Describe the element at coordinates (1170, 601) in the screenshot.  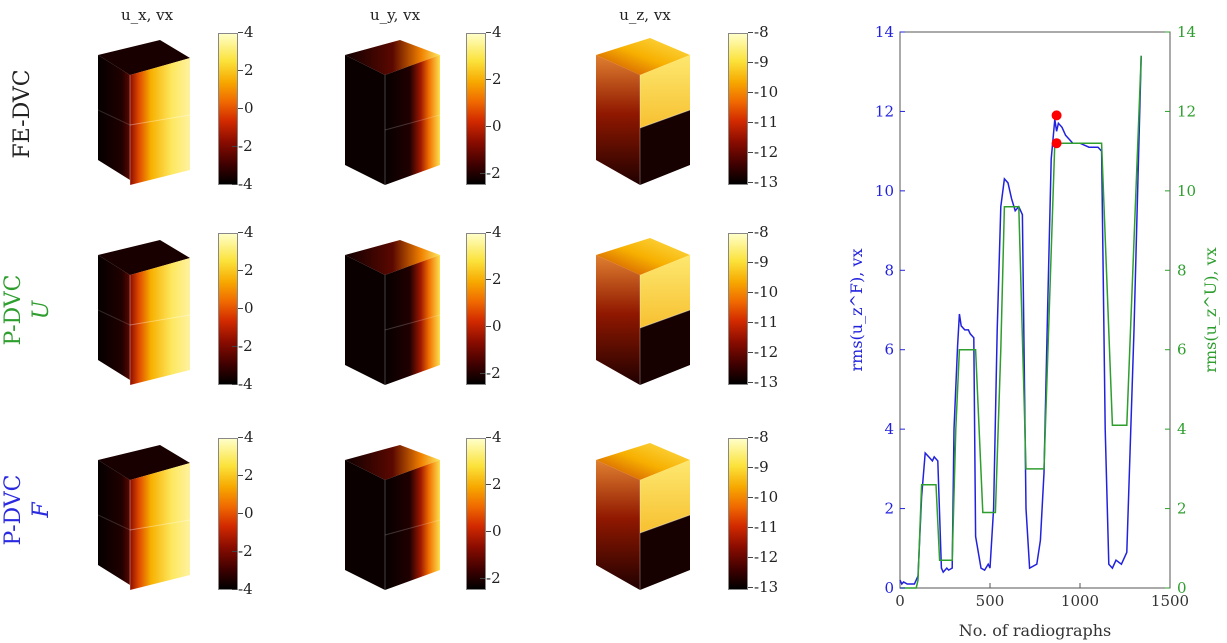
I see `x-tick-label: 1500` at that location.